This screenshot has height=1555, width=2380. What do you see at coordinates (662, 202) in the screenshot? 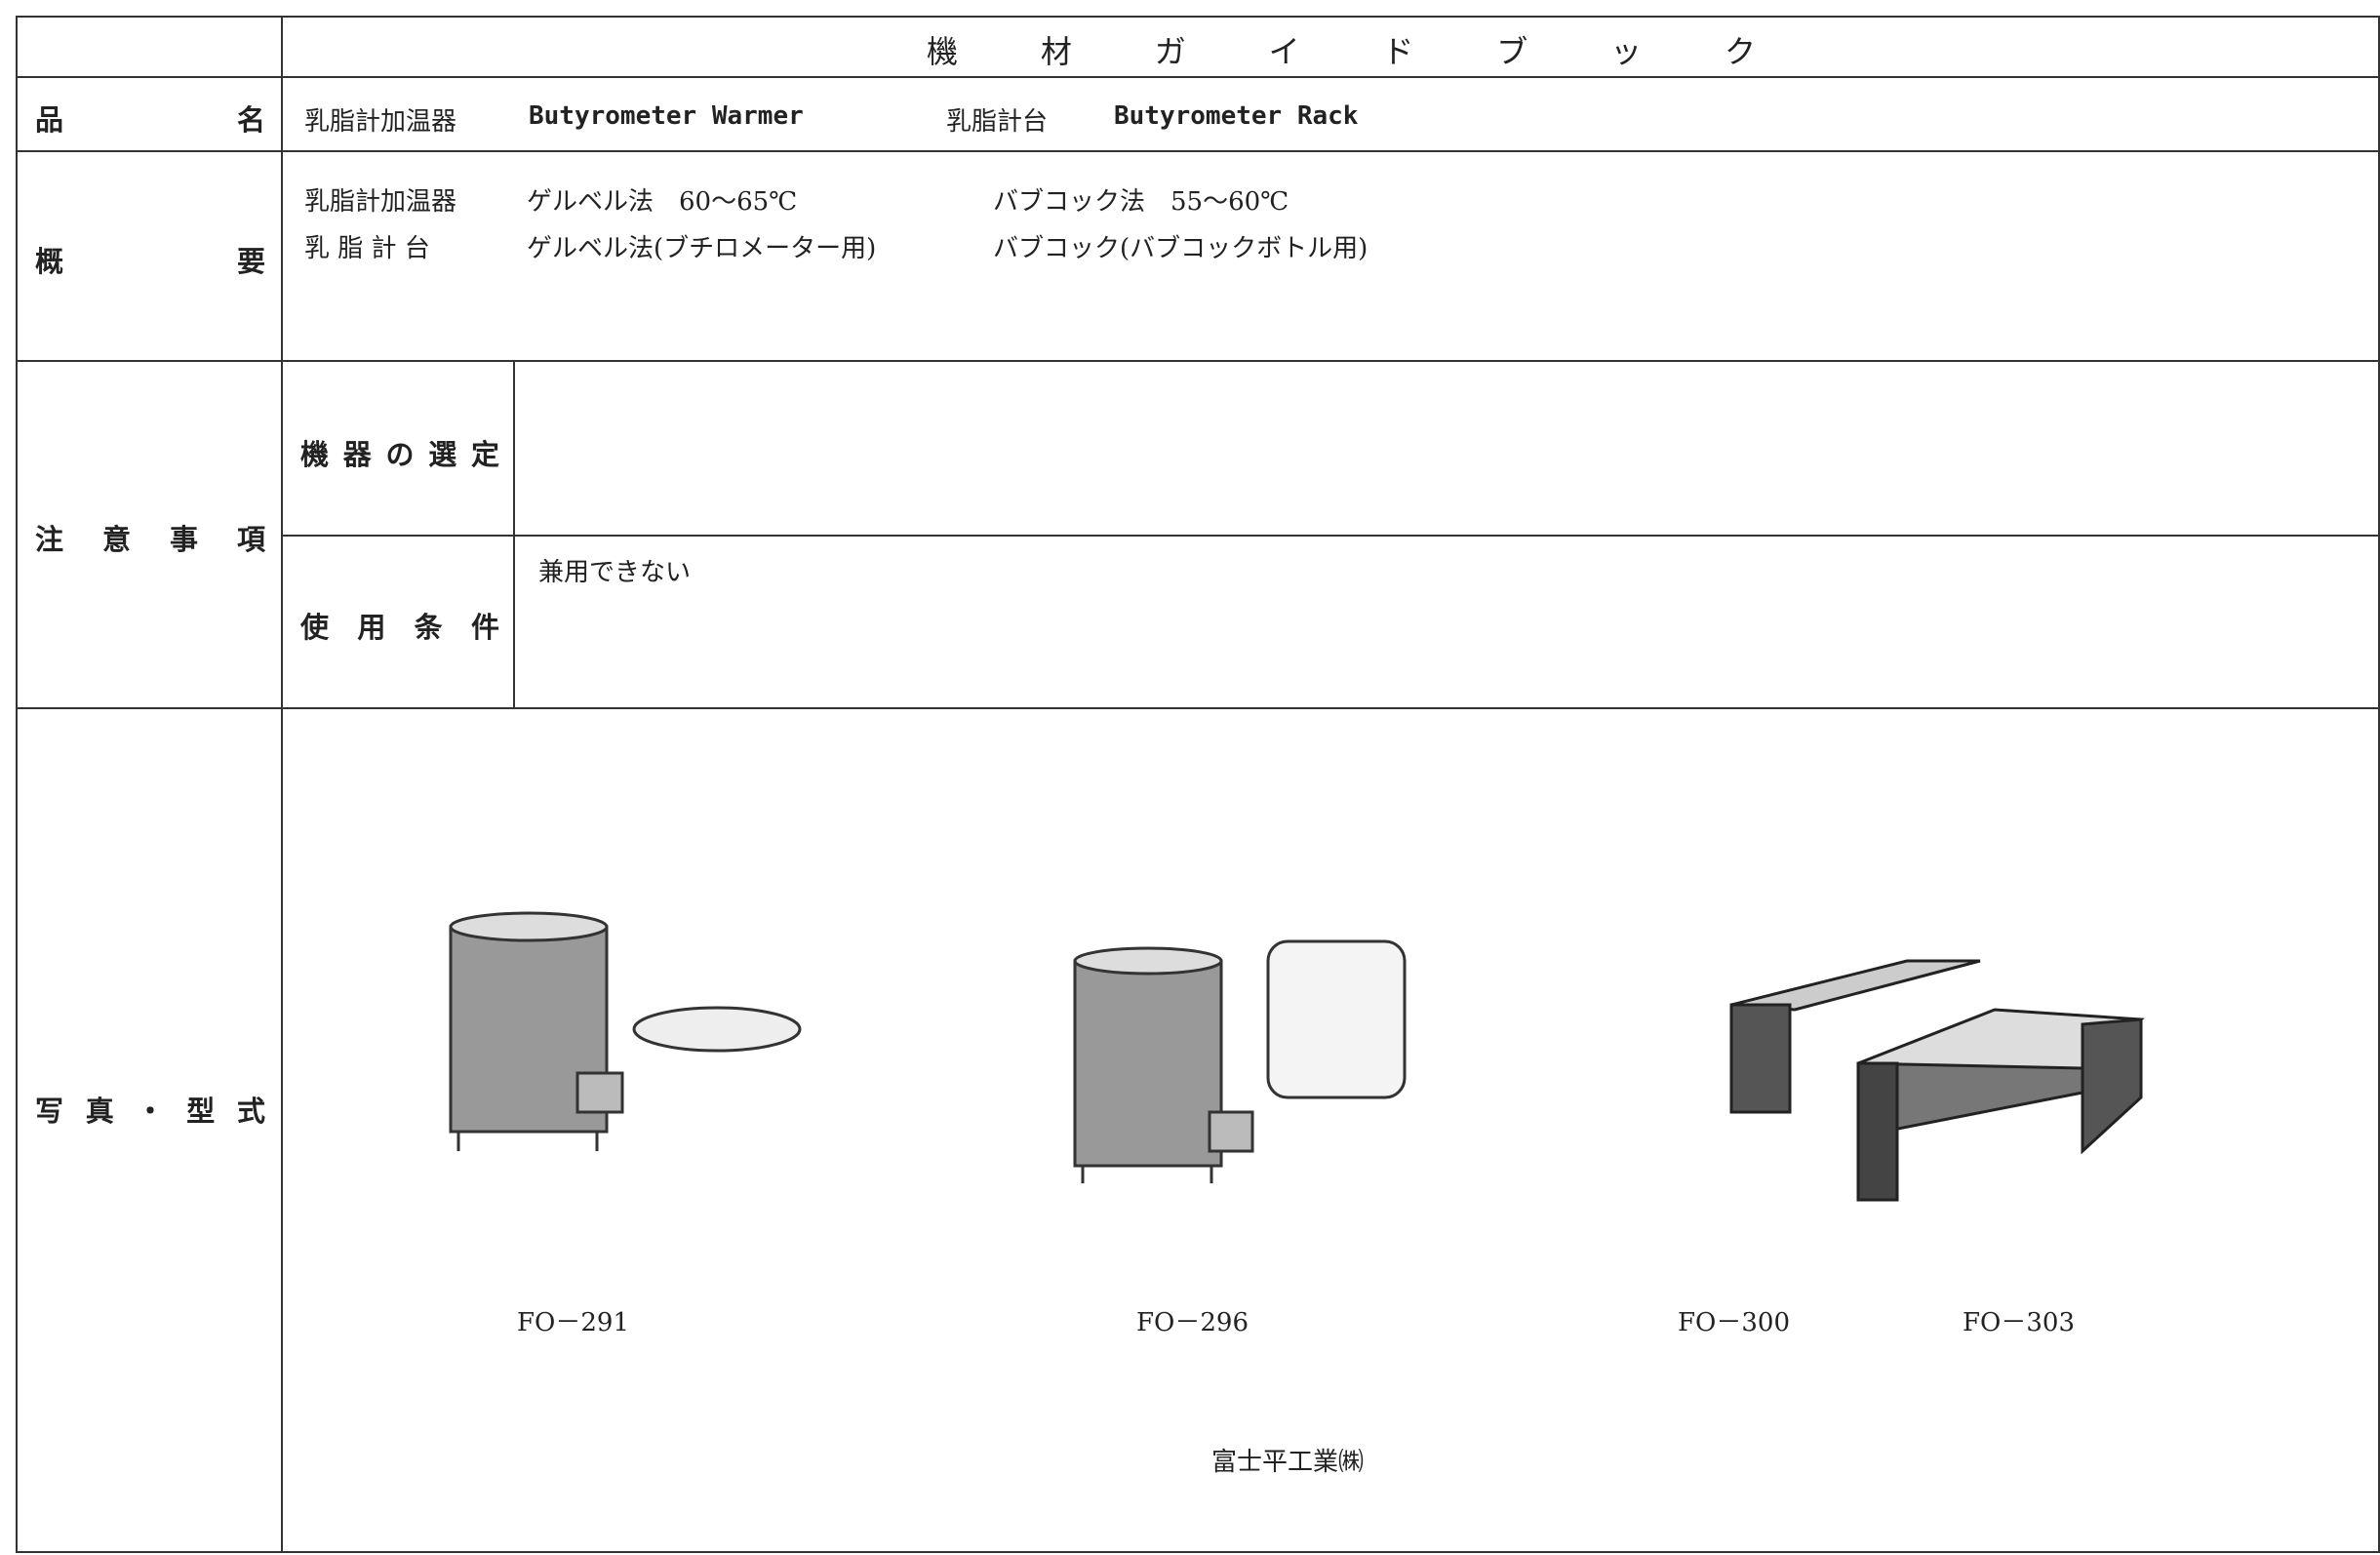
I see `overview-text: ゲルベル法 60～65℃` at bounding box center [662, 202].